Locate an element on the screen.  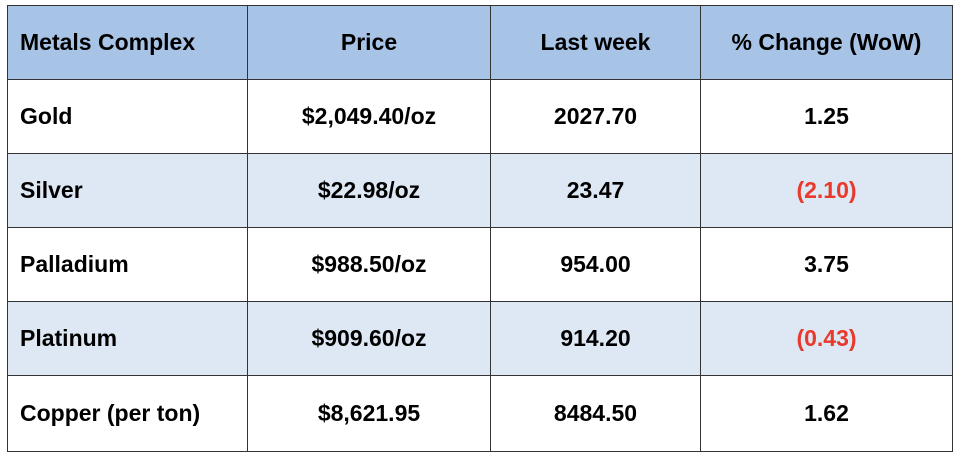
cell: 1.25 is located at coordinates (826, 116).